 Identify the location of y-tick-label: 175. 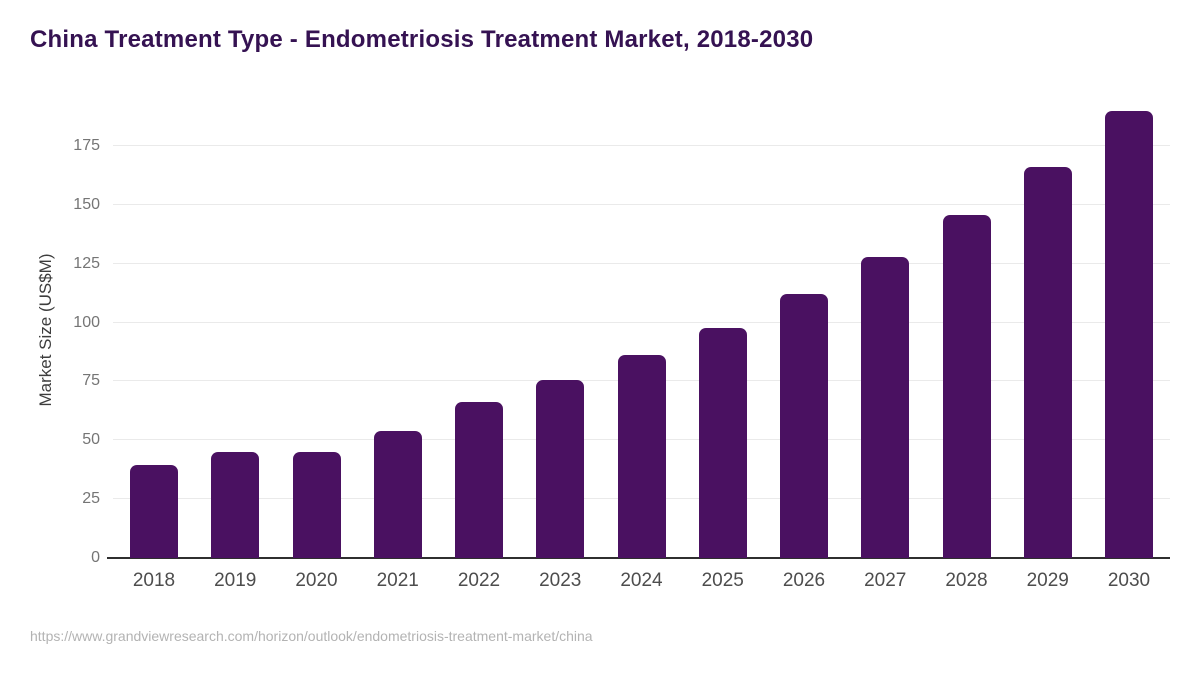
(86, 145).